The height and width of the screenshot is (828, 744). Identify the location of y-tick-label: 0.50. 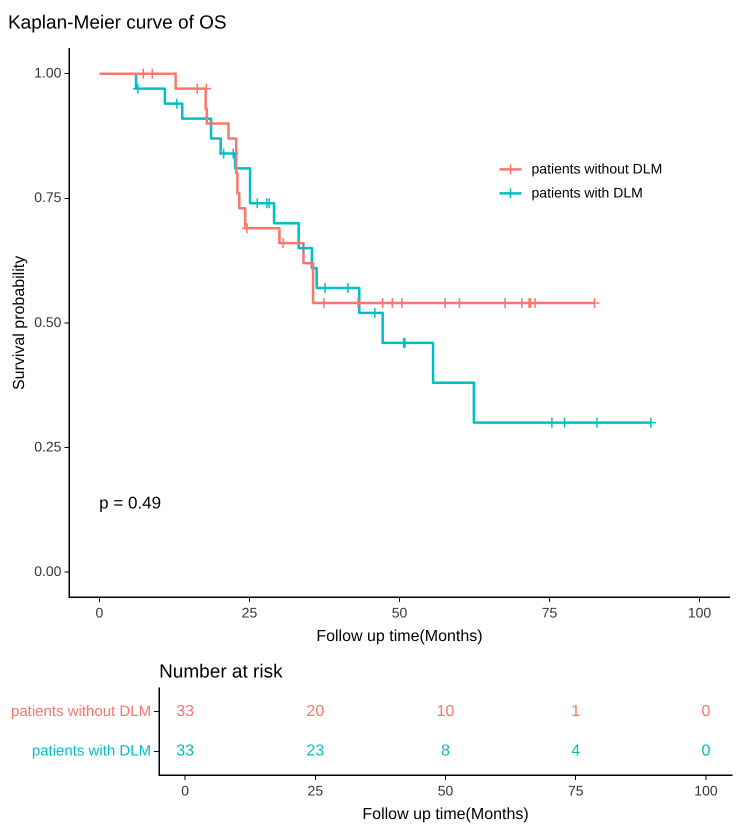
(48, 322).